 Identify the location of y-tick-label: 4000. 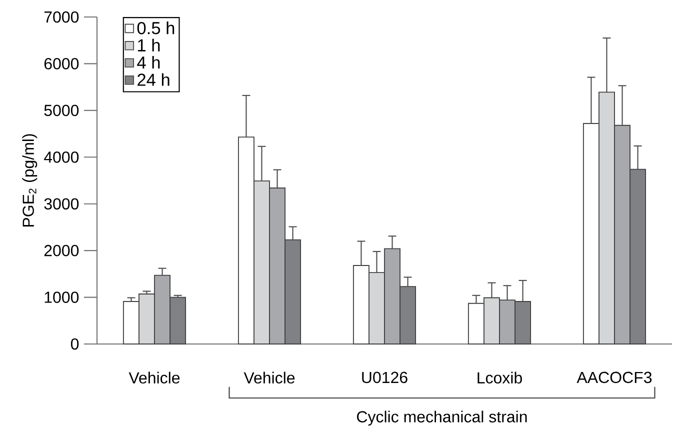
(61, 157).